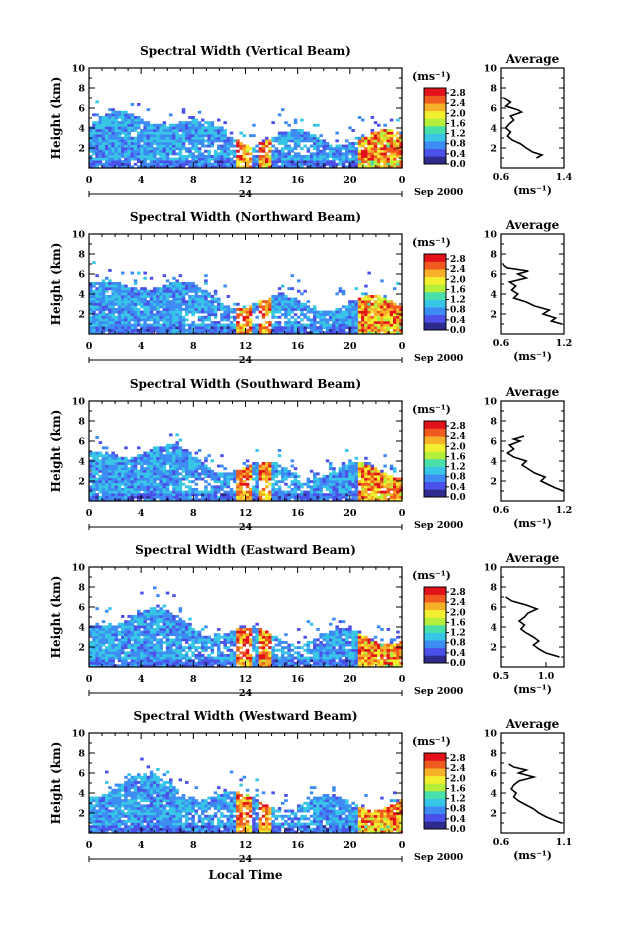 The width and height of the screenshot is (624, 929). What do you see at coordinates (431, 76) in the screenshot?
I see `colorbar-unit: (ms⁻¹)` at bounding box center [431, 76].